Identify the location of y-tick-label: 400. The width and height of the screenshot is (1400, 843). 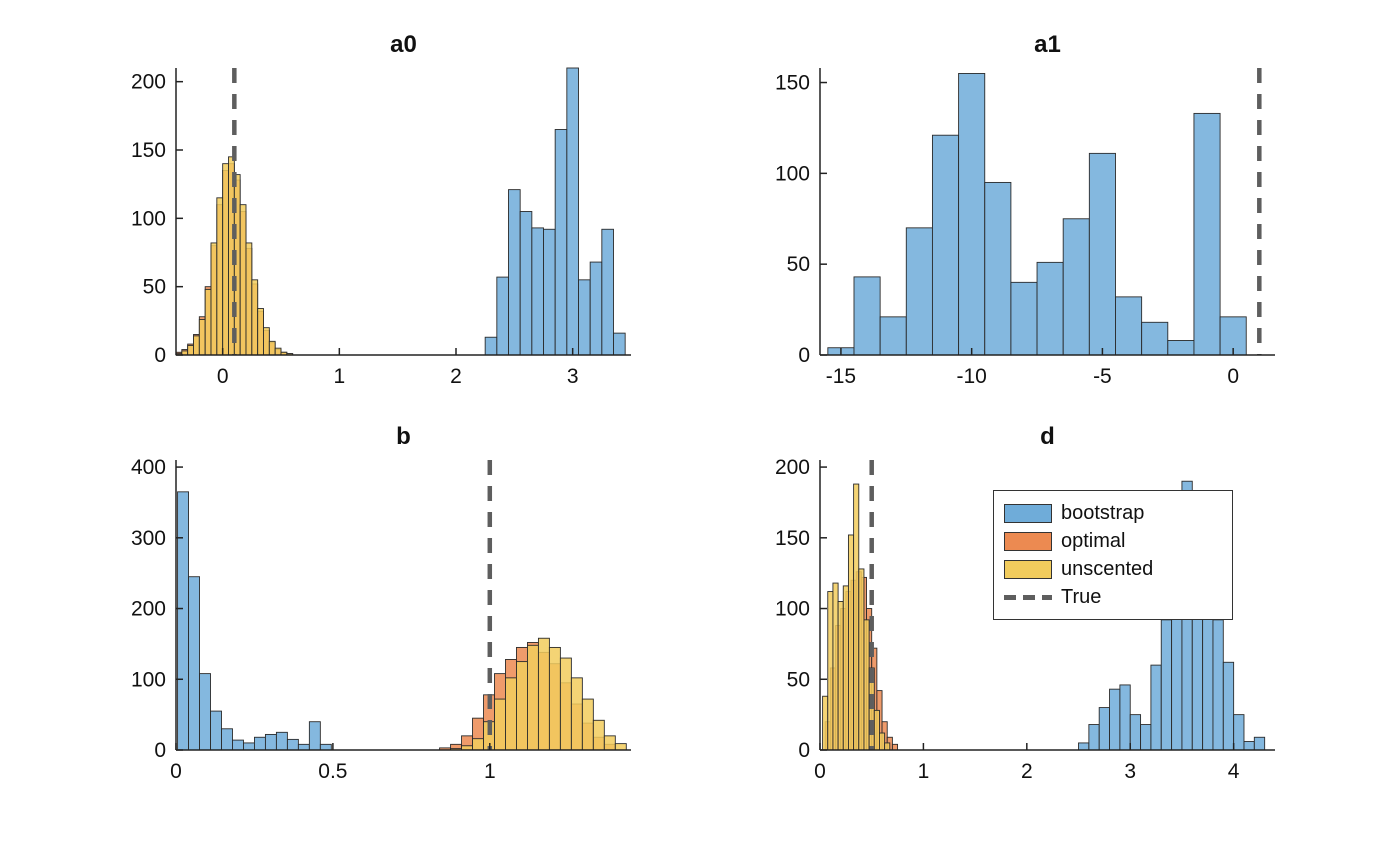
(148, 467).